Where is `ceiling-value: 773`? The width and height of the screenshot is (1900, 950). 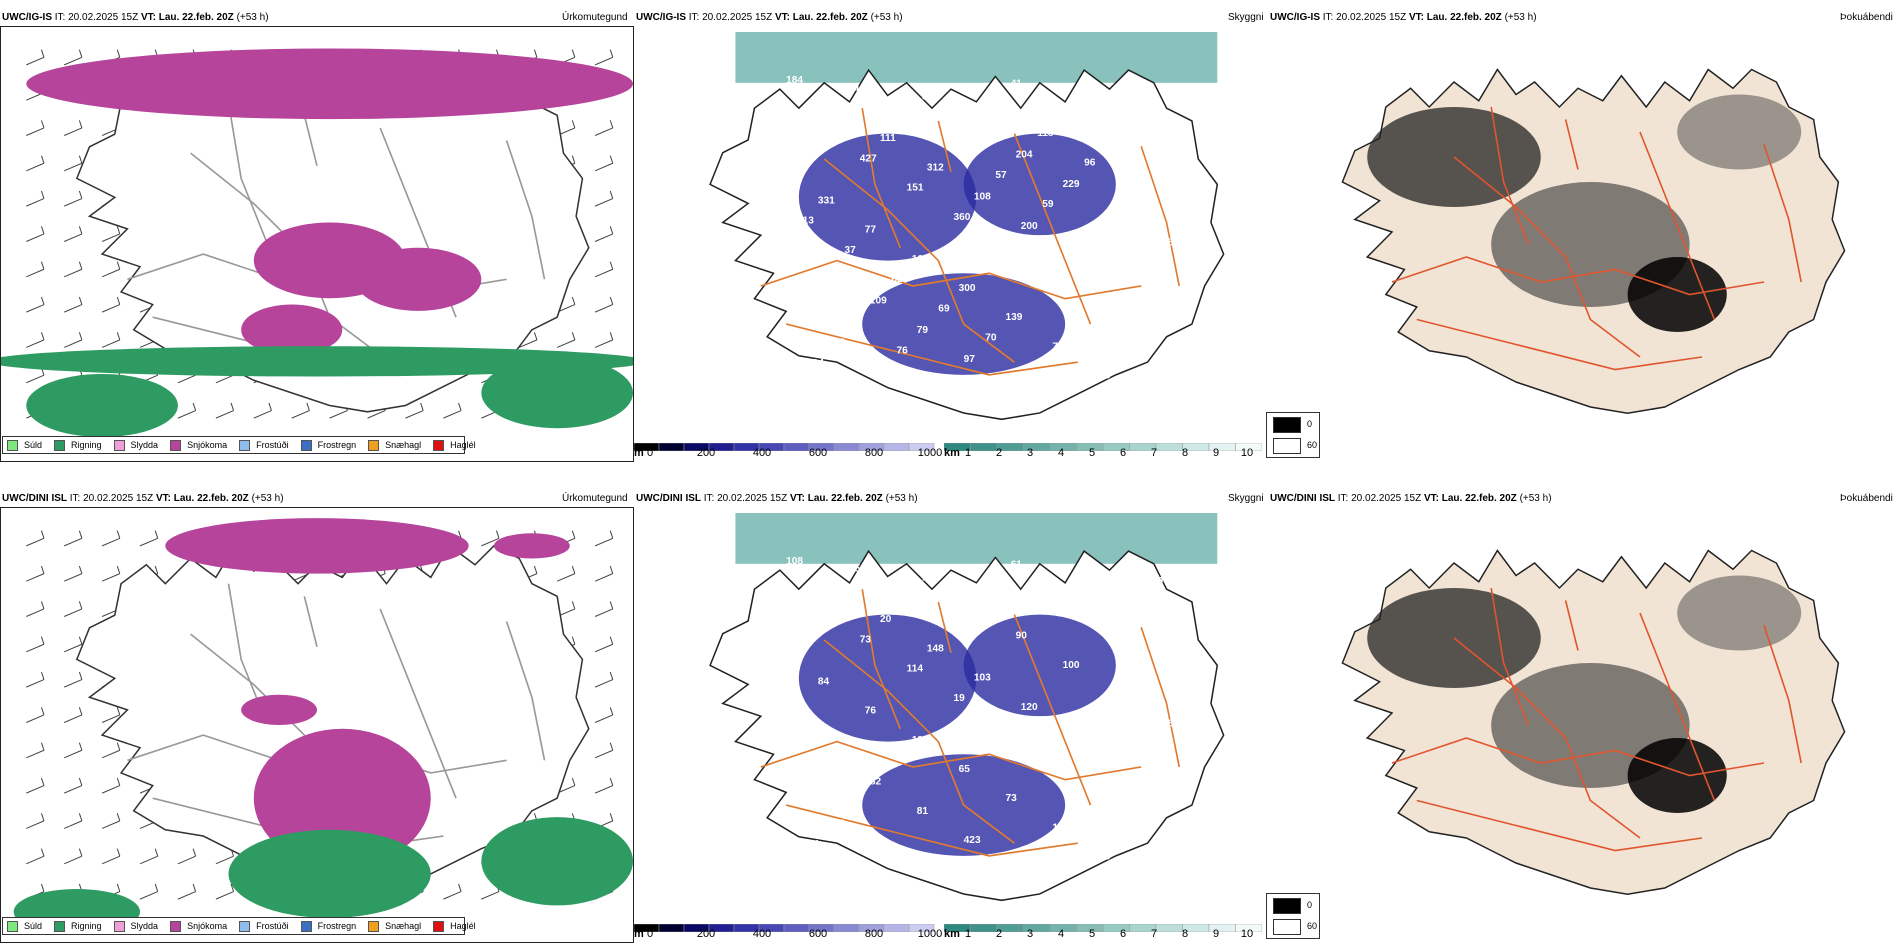
ceiling-value: 773 is located at coordinates (1097, 233).